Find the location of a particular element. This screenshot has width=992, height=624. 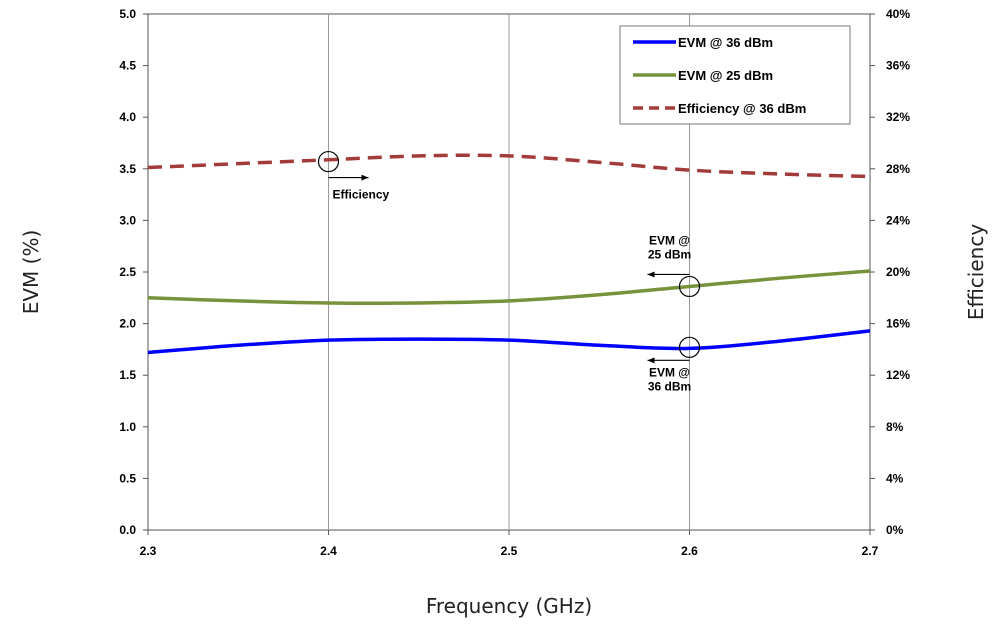

y2-axis-title: Efficiency is located at coordinates (976, 272).